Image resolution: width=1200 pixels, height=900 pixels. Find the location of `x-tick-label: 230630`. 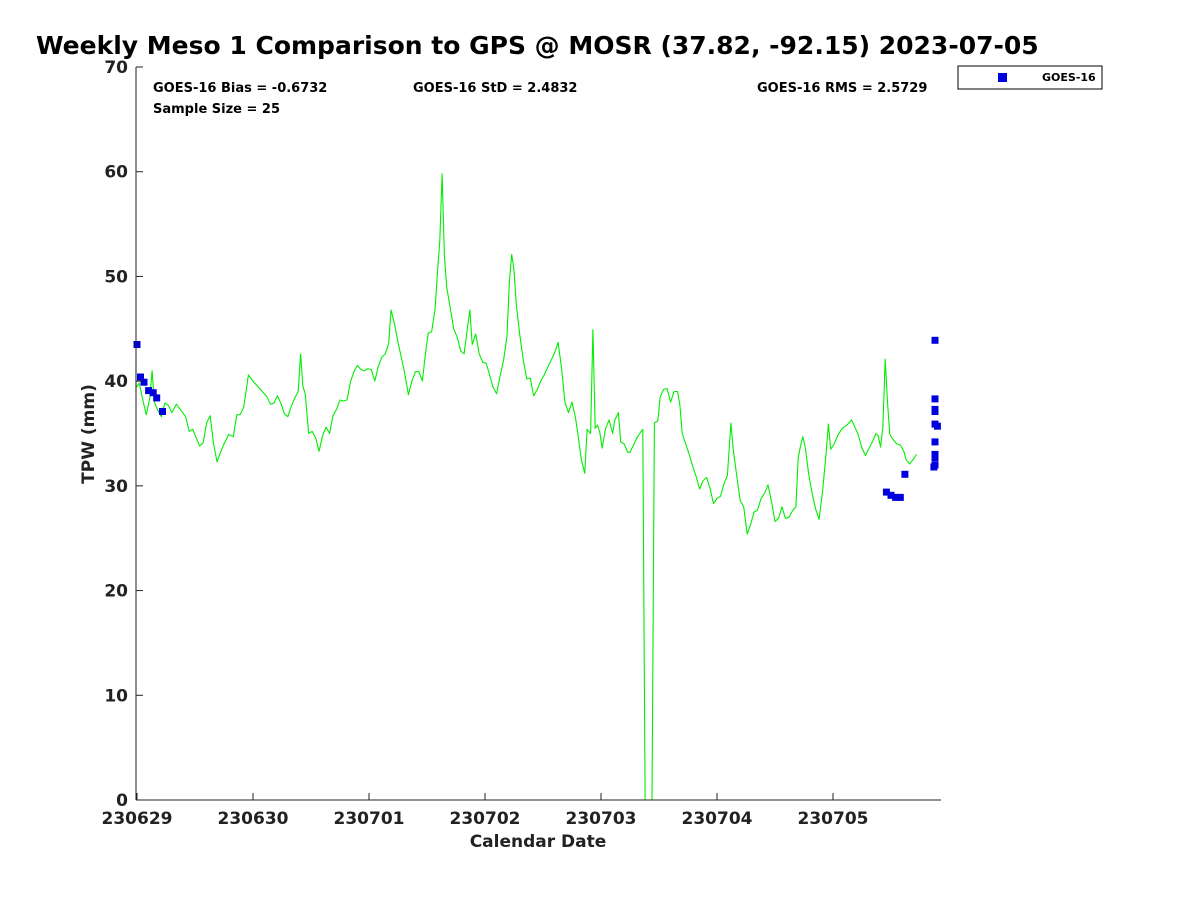

x-tick-label: 230630 is located at coordinates (253, 819).